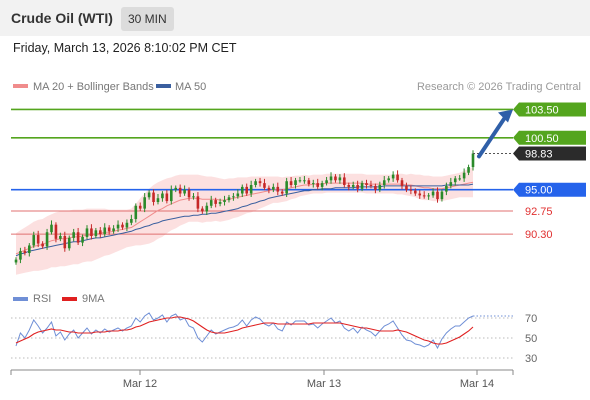 Image resolution: width=590 pixels, height=400 pixels. Describe the element at coordinates (493, 135) in the screenshot. I see `target-arrow-shaft` at that location.